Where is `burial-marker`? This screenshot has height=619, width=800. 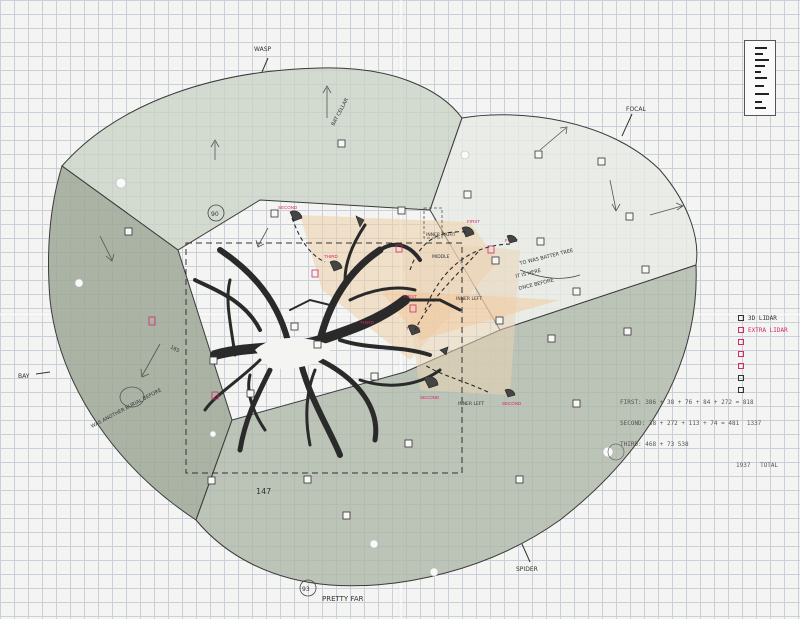
burial-marker is located at coordinates (132, 397).